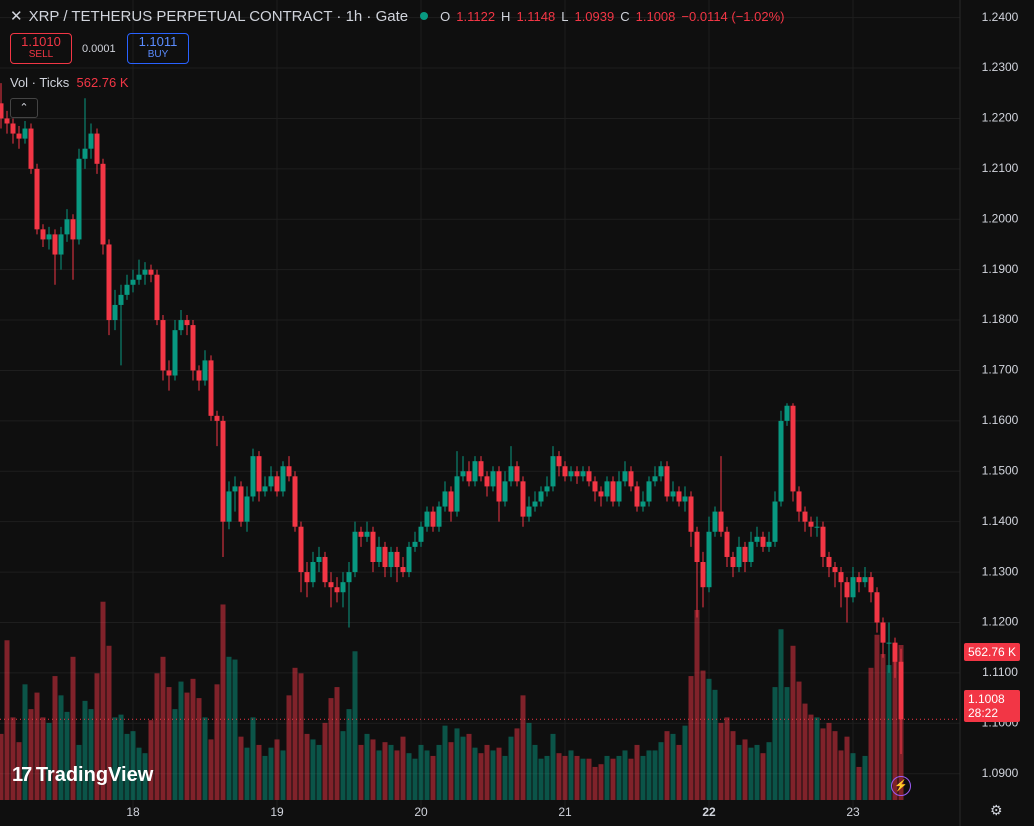 The height and width of the screenshot is (826, 1034). Describe the element at coordinates (1000, 168) in the screenshot. I see `y-tick-label: 1.2100` at that location.